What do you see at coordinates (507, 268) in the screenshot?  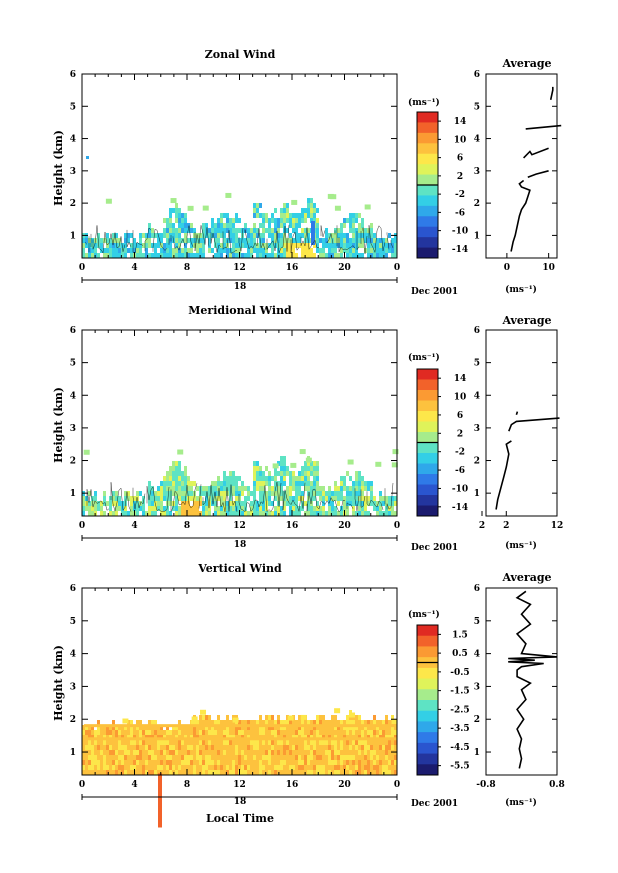 I see `x-tick-label: 0` at bounding box center [507, 268].